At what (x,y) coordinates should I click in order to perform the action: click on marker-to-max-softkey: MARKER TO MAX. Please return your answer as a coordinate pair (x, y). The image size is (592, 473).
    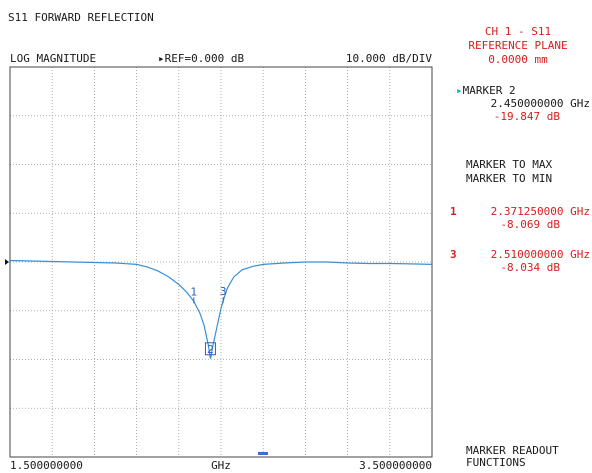
    Looking at the image, I should click on (509, 164).